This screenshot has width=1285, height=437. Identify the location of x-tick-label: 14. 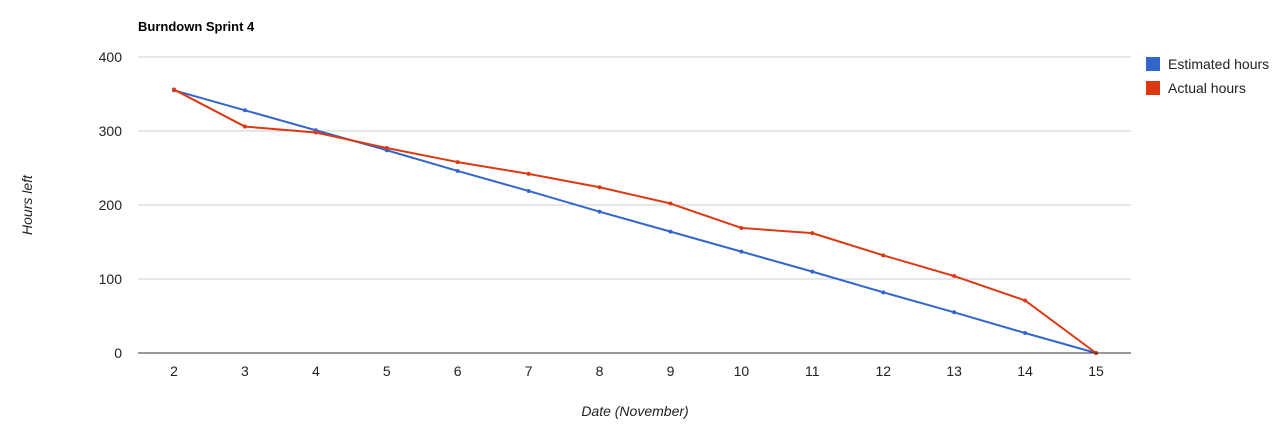
(1025, 371).